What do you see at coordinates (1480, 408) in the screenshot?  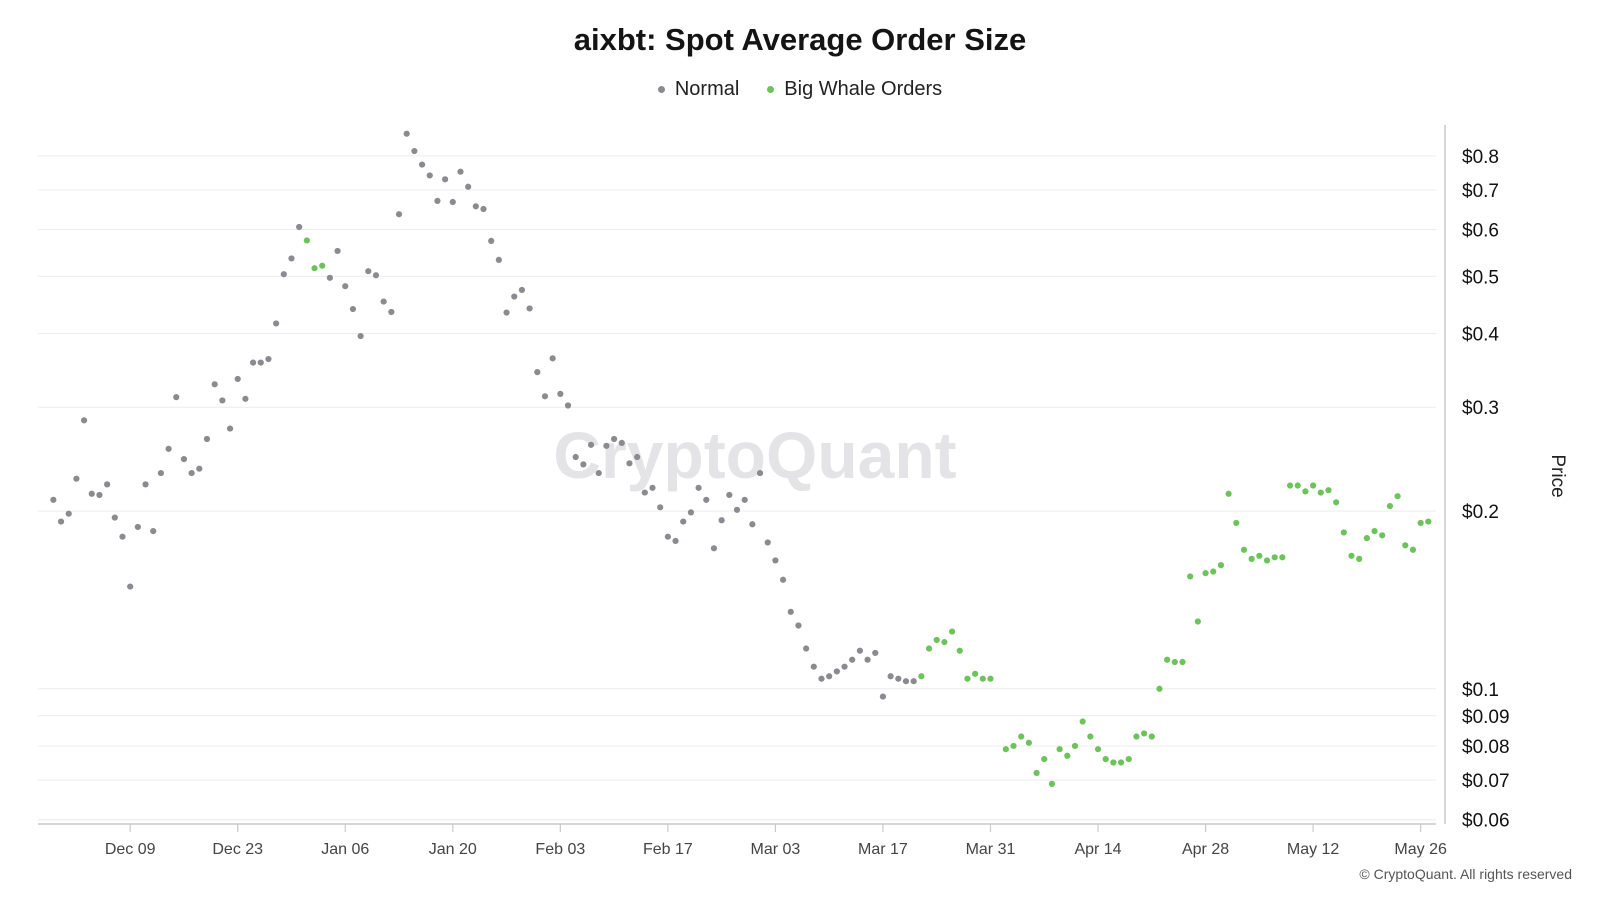 I see `y-tick-label: $0.3` at bounding box center [1480, 408].